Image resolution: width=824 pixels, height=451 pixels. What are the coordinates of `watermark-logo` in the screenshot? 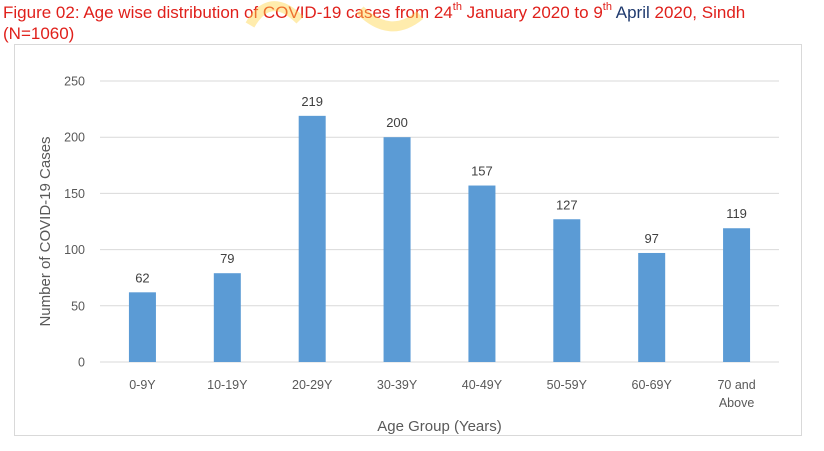 It's located at (334, 16).